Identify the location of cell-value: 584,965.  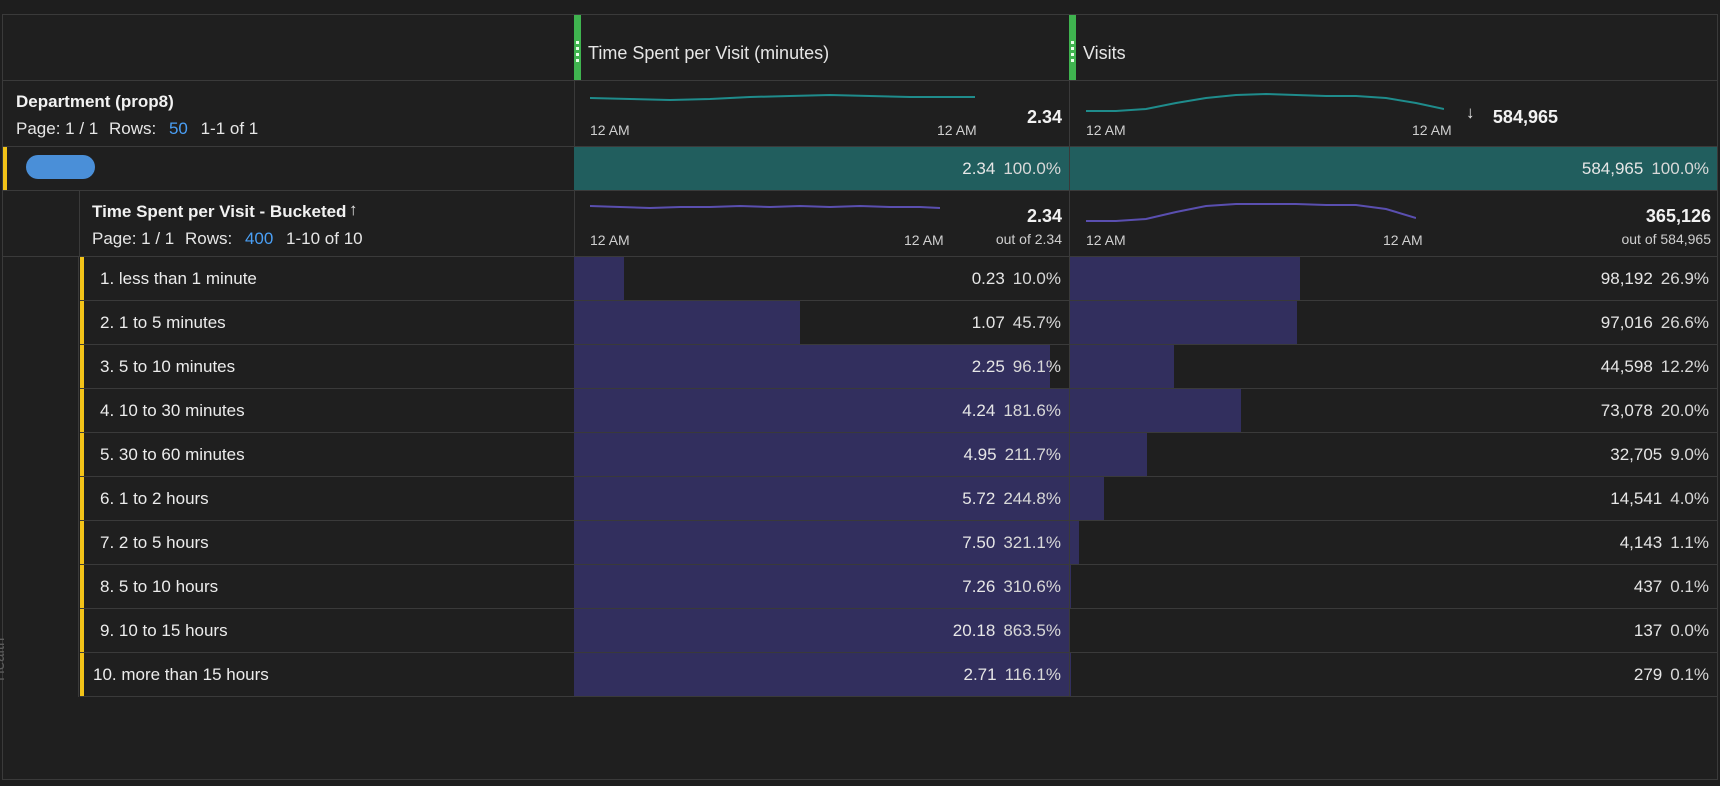
(1612, 168).